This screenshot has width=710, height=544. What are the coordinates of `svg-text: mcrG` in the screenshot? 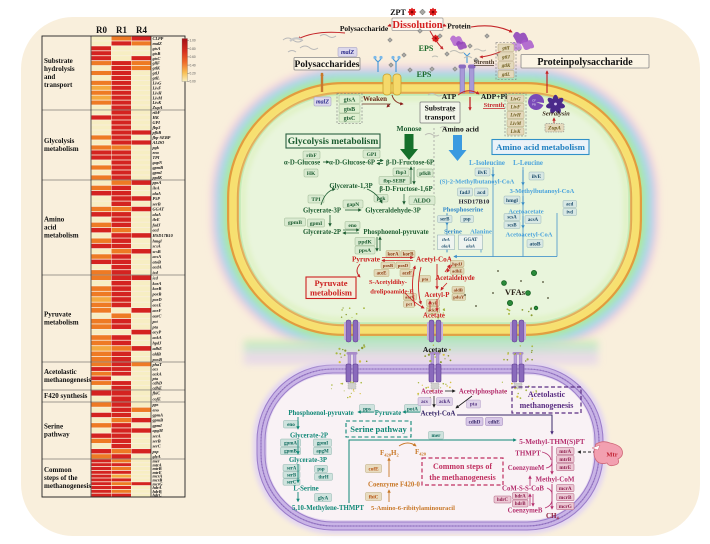 It's located at (565, 507).